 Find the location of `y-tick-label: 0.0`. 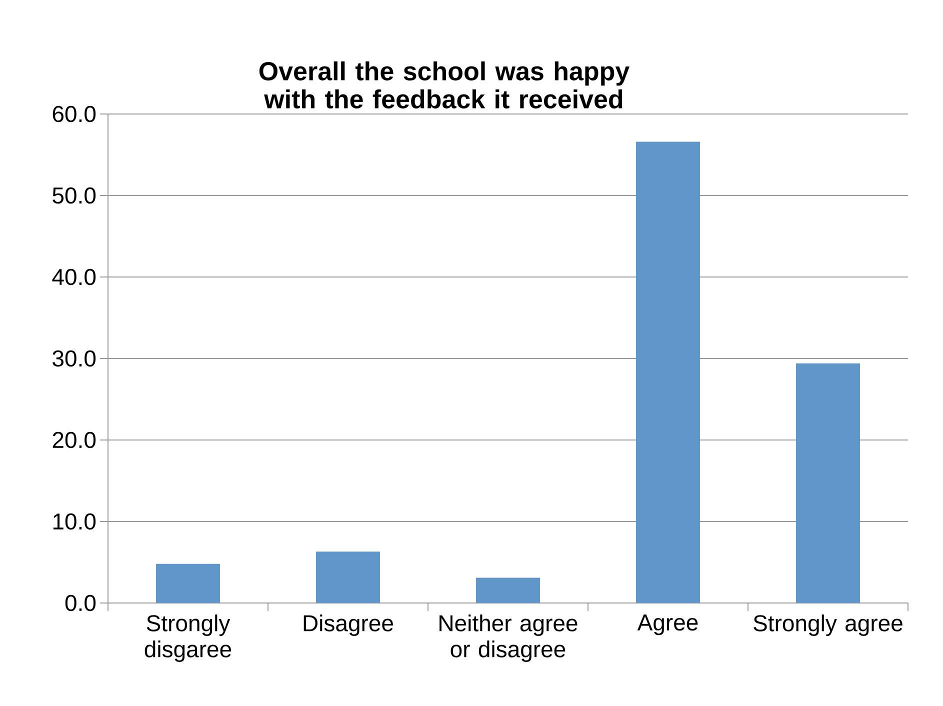

y-tick-label: 0.0 is located at coordinates (80, 603).